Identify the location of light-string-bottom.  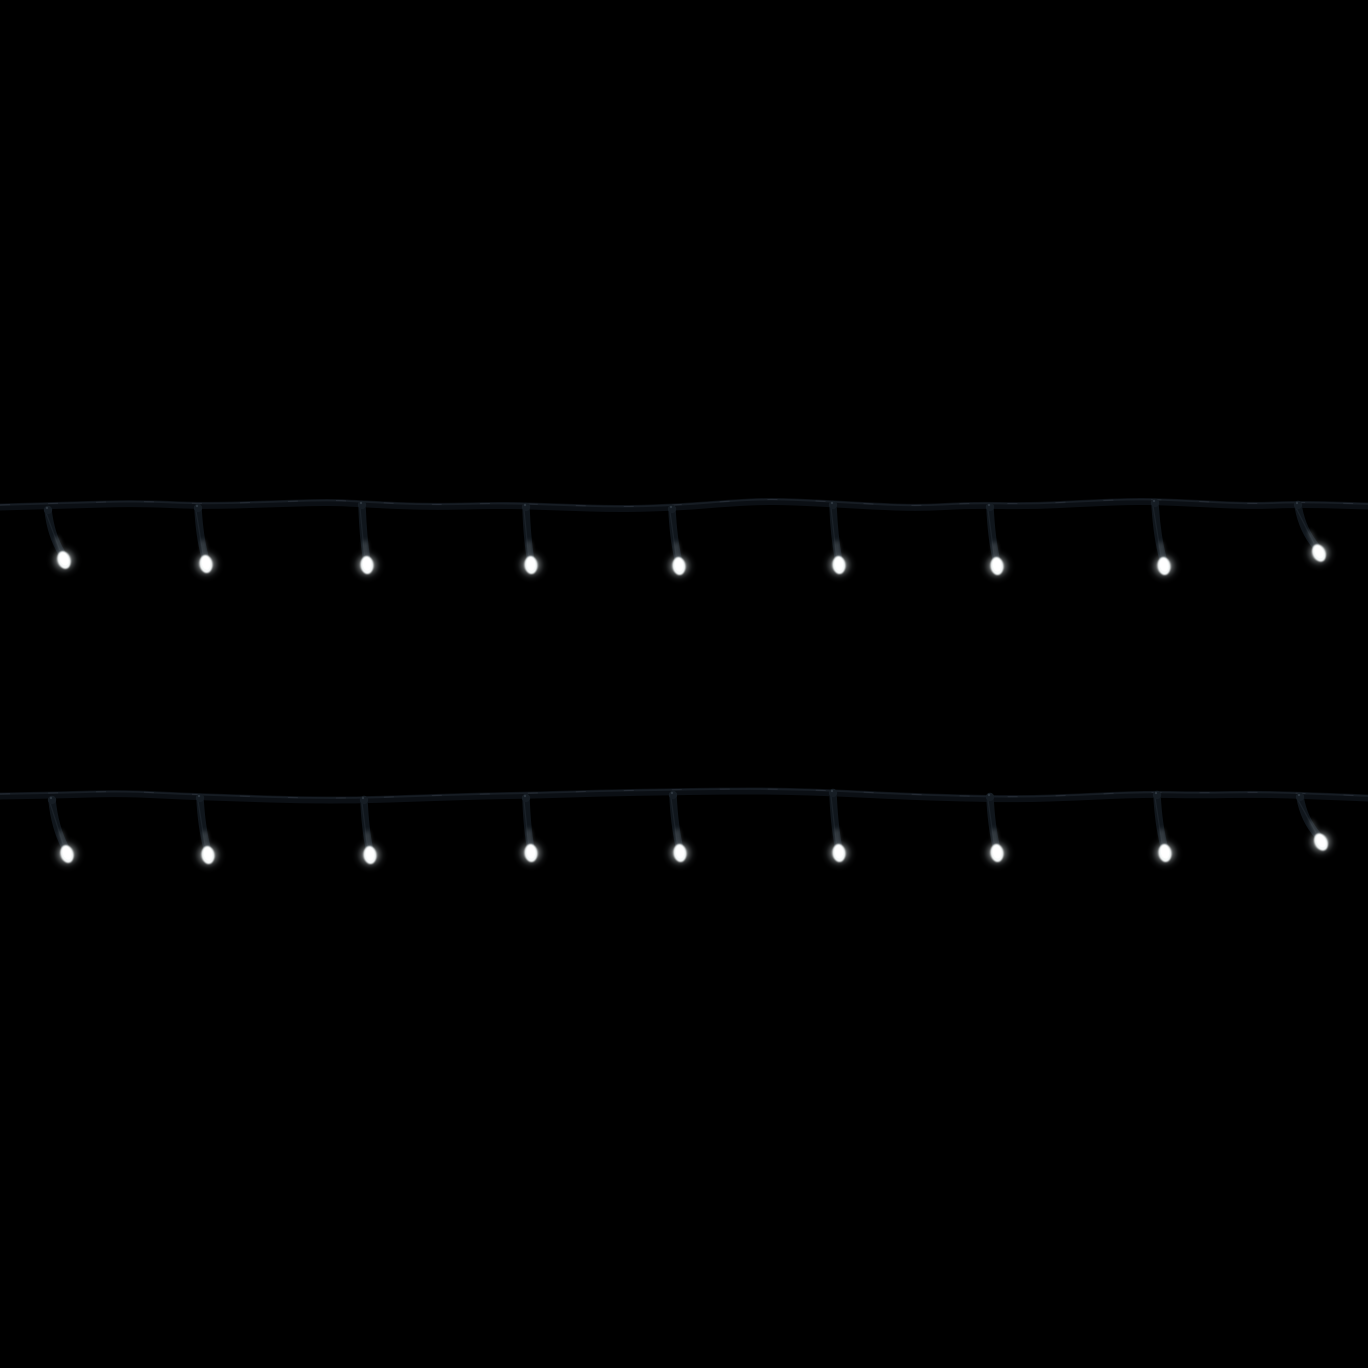
(684, 830).